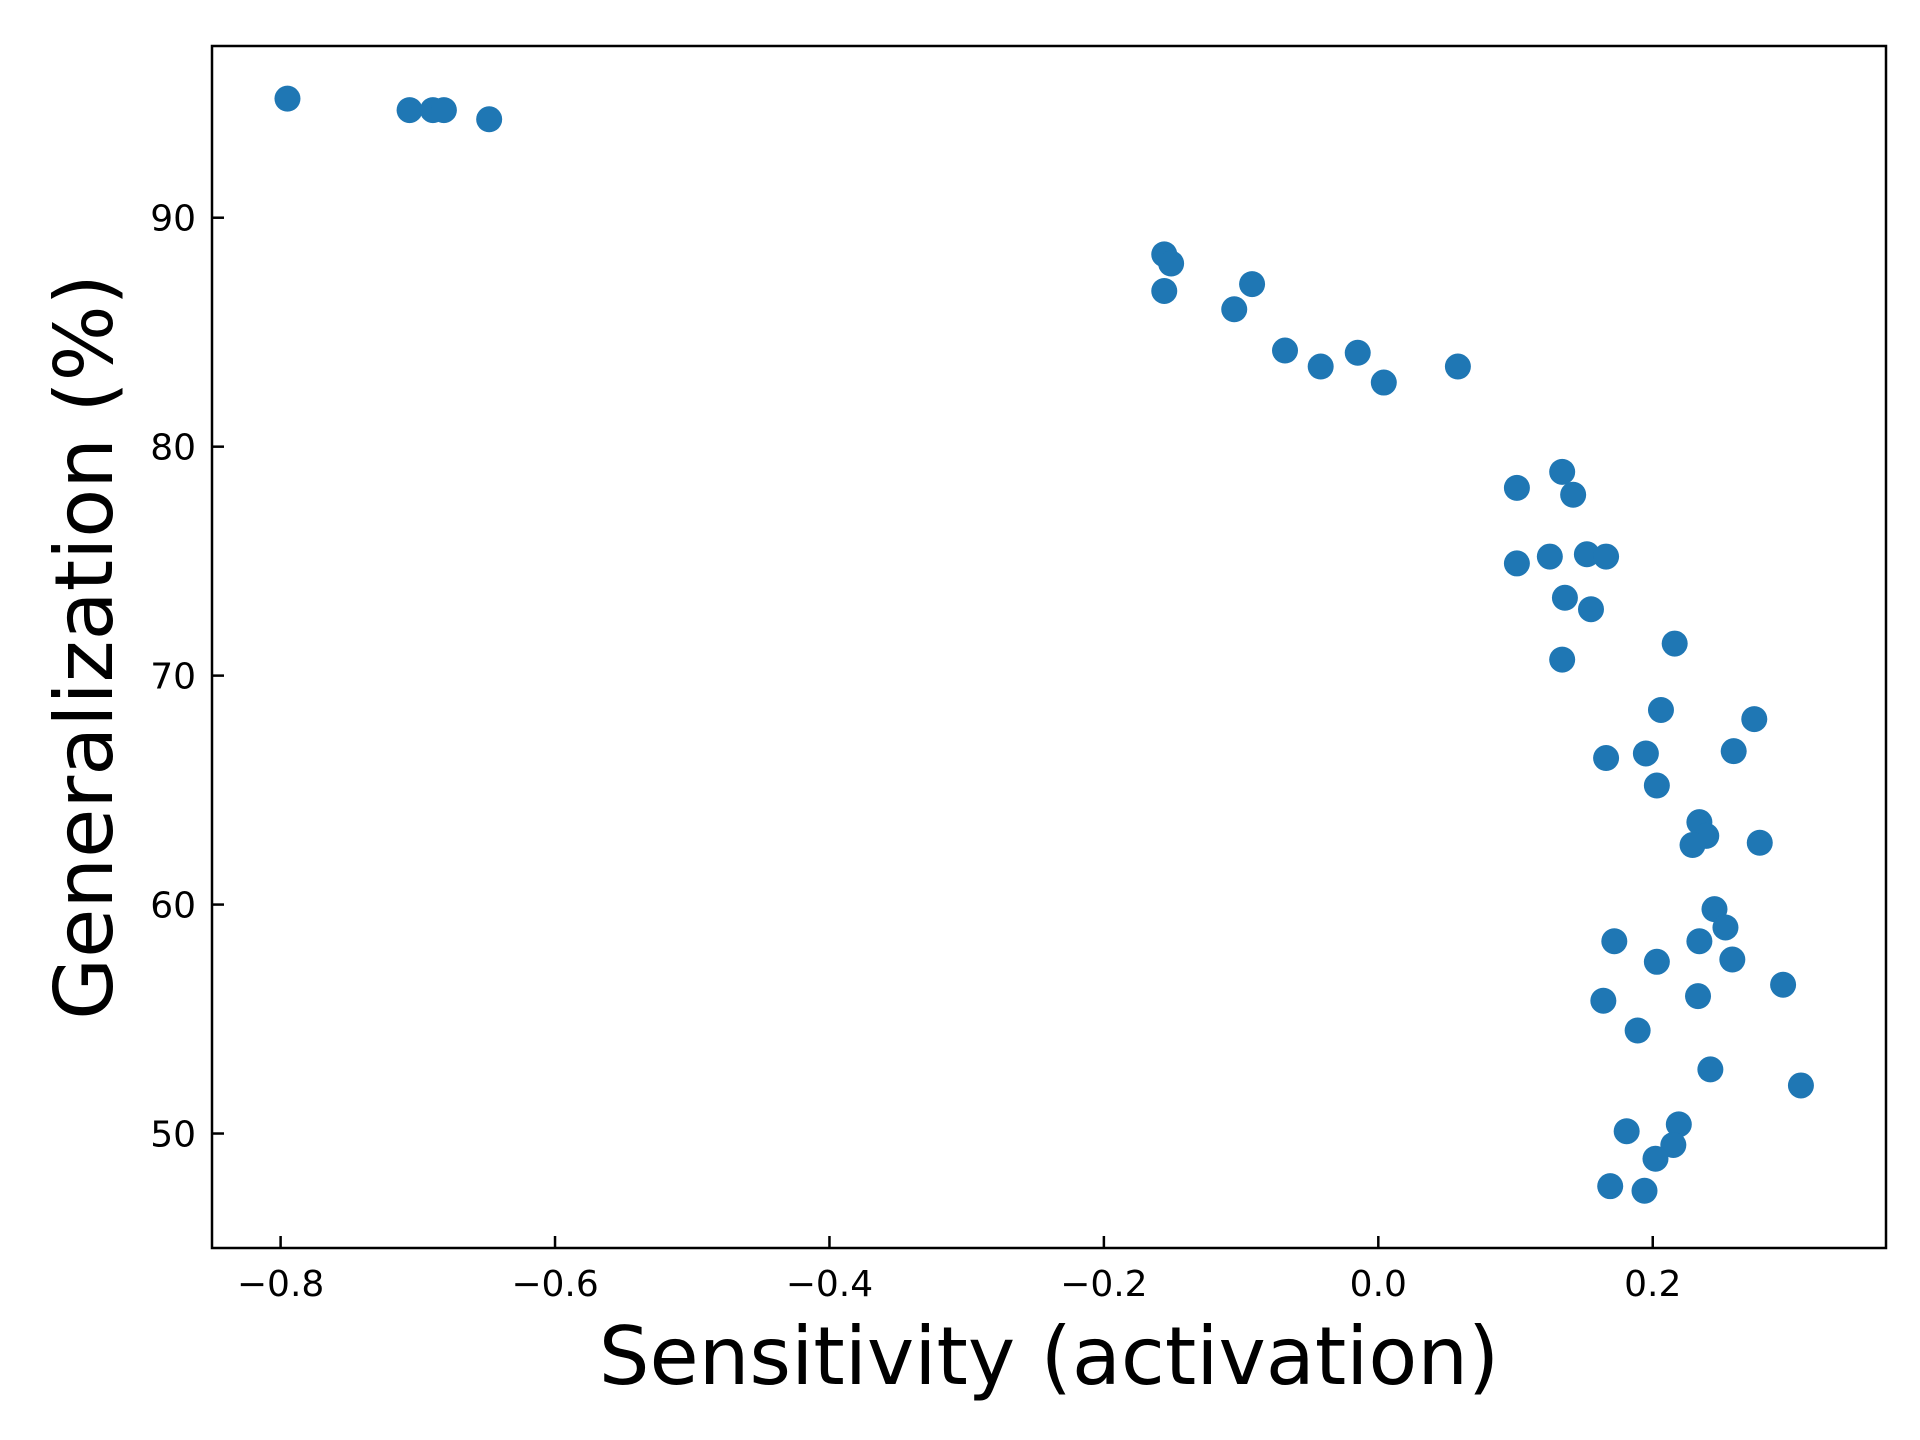  Describe the element at coordinates (1378, 1284) in the screenshot. I see `x-tick-label: 0.0` at that location.